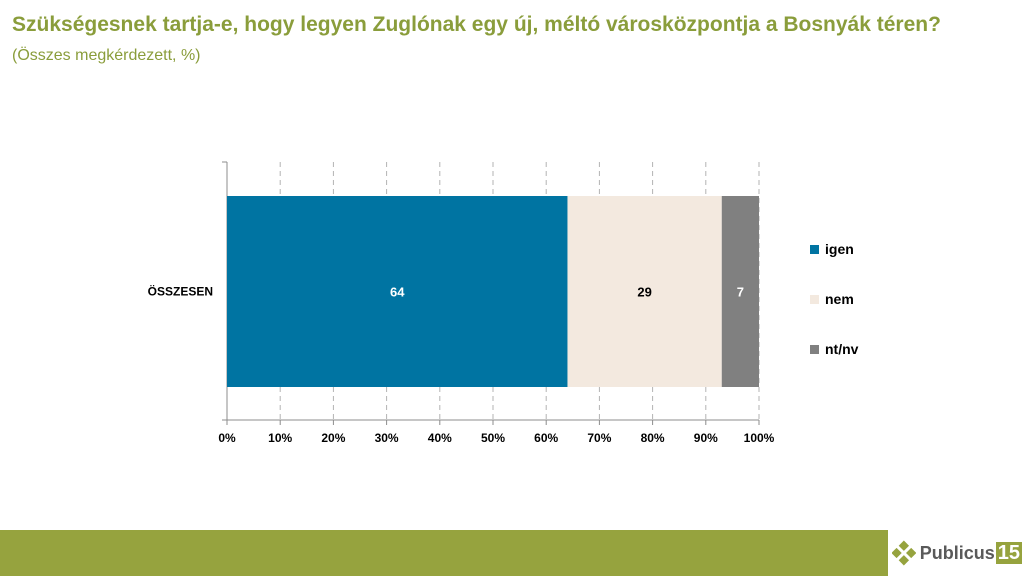  I want to click on x-tick-label: 20%, so click(333, 438).